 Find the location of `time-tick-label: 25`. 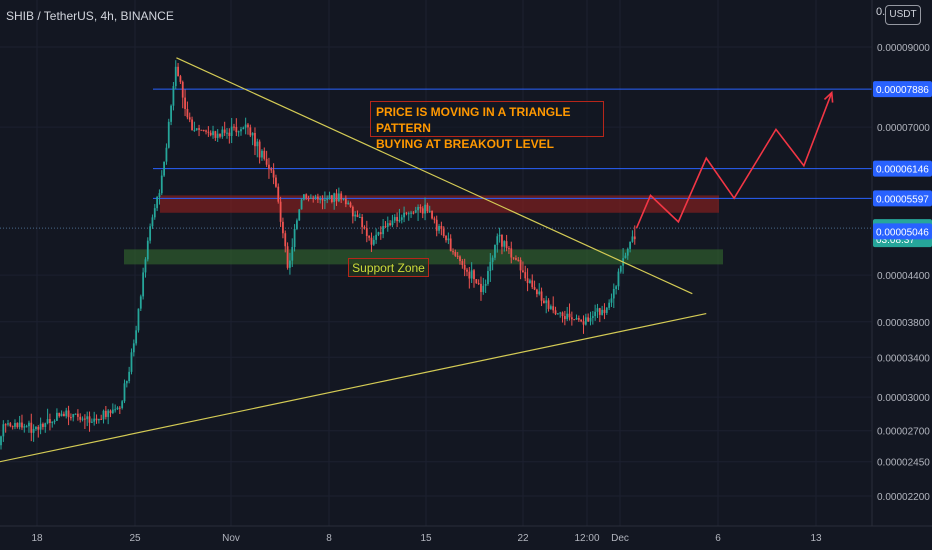

time-tick-label: 25 is located at coordinates (135, 538).